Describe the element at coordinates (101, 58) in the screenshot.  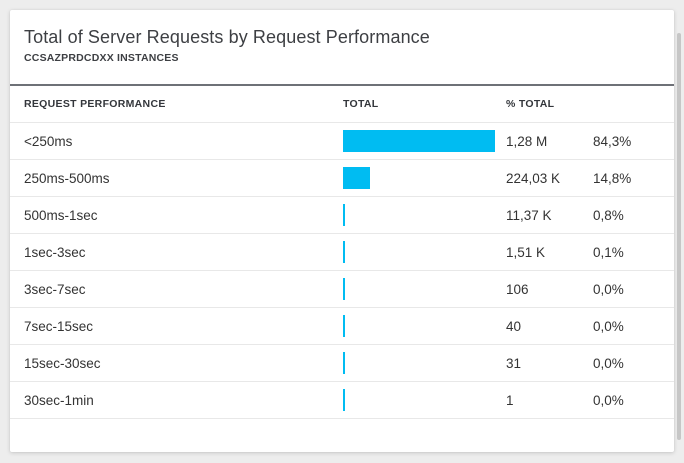
I see `tile-subtitle: CCSAZPRDCDXX INSTANCES` at that location.